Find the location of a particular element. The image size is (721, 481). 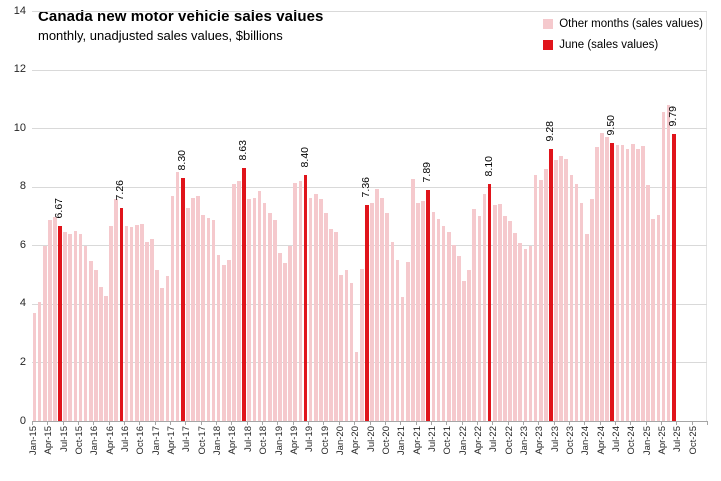

x-axis-label: Jul-21 is located at coordinates (432, 439).